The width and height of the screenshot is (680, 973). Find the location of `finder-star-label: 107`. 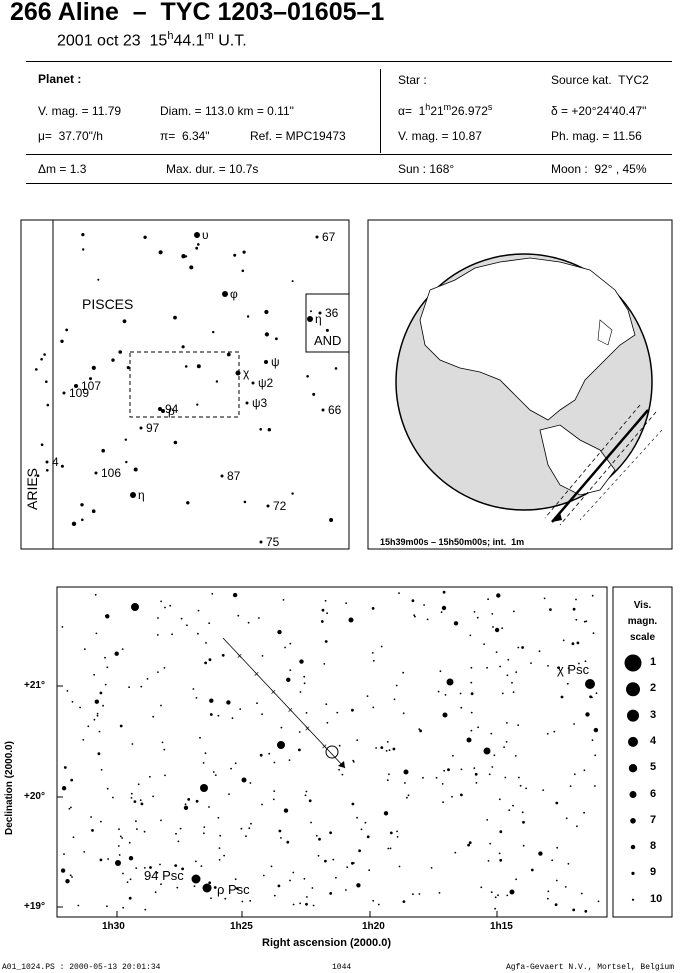

finder-star-label: 107 is located at coordinates (91, 386).